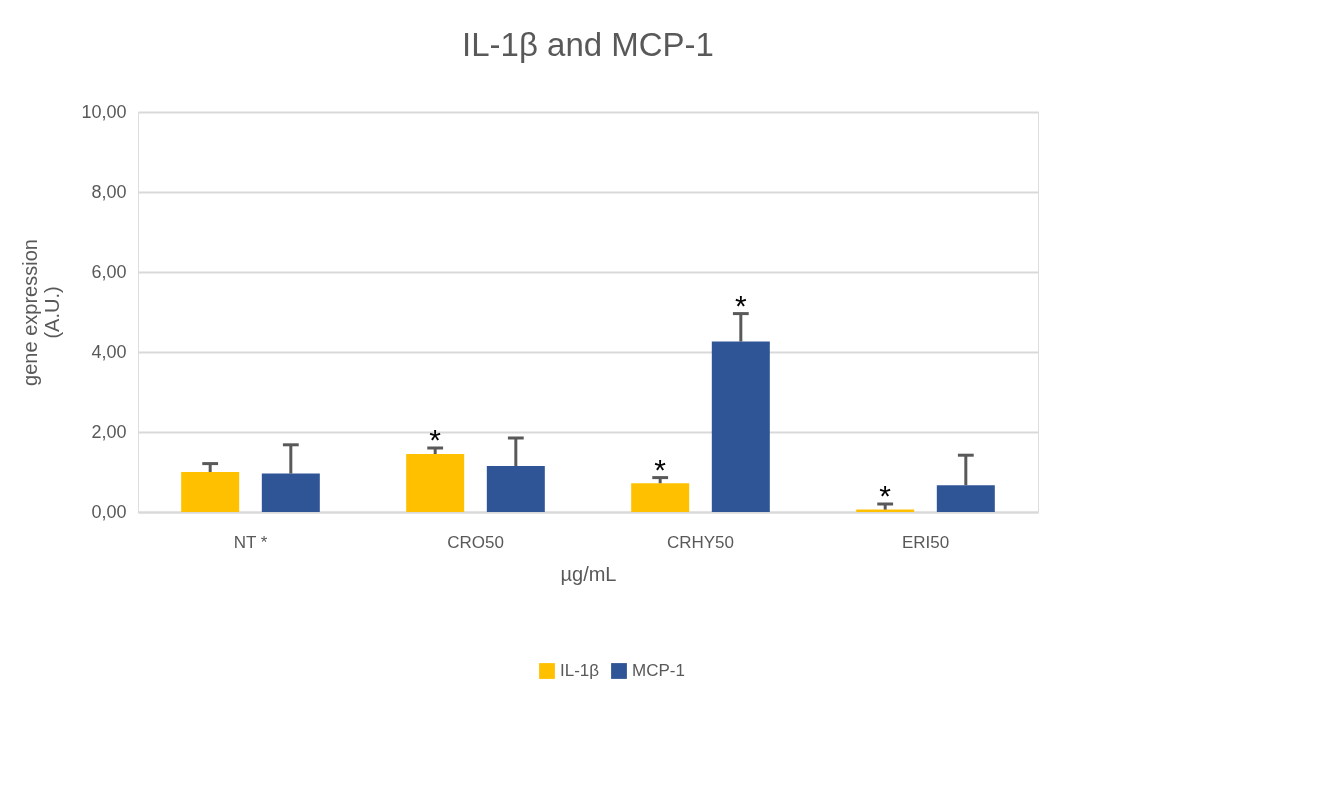 This screenshot has height=800, width=1322. I want to click on y-axis-title: gene expression (A.U.), so click(41, 312).